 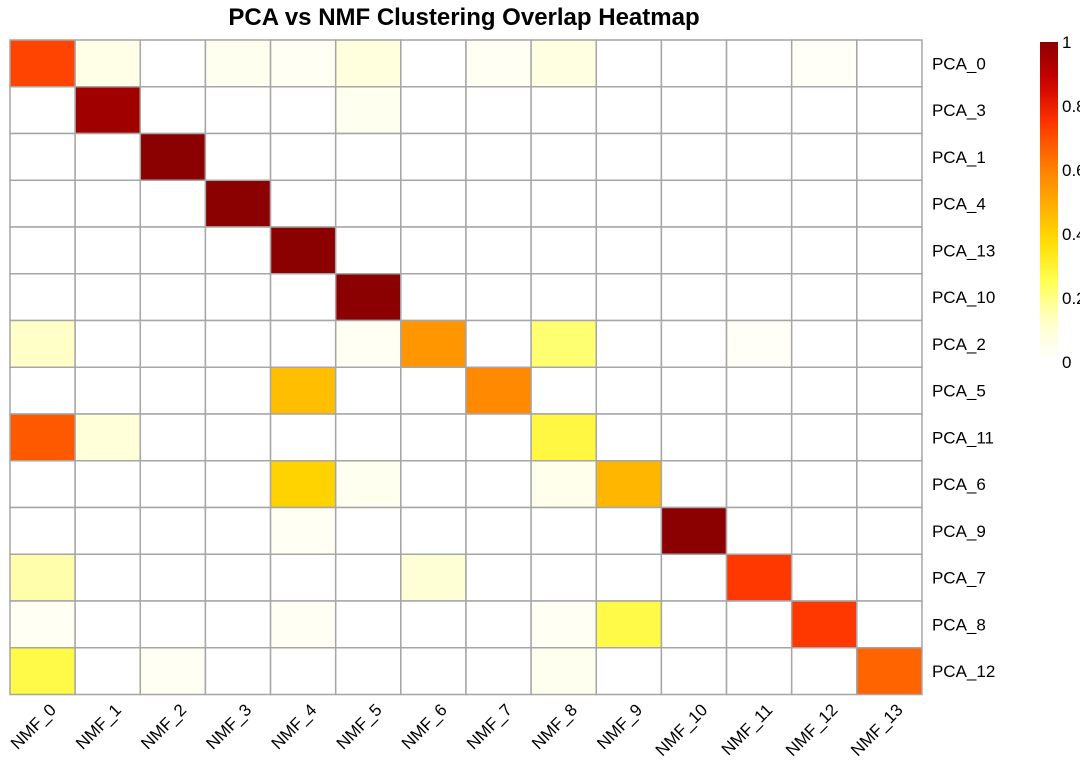 What do you see at coordinates (959, 484) in the screenshot?
I see `row-label: PCA_6` at bounding box center [959, 484].